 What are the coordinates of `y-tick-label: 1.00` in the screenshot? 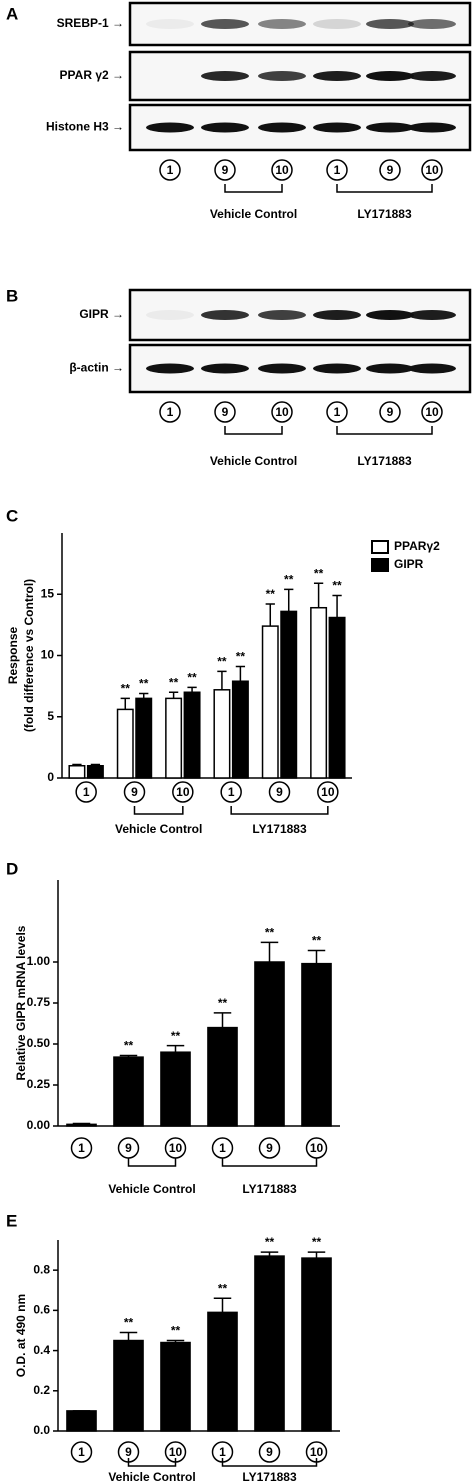 It's located at (39, 961).